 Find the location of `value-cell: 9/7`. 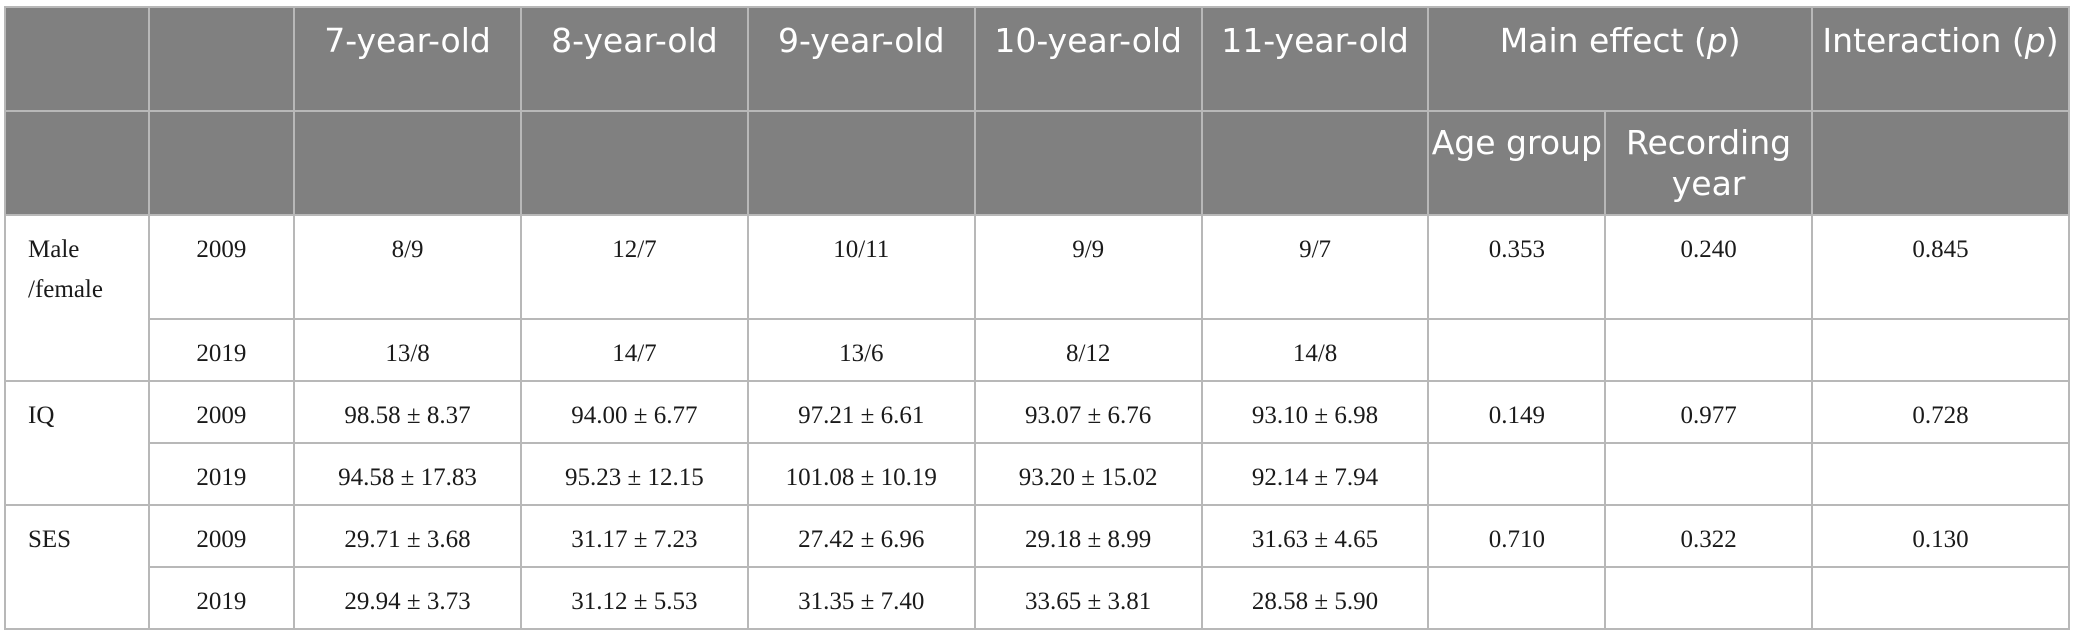

value-cell: 9/7 is located at coordinates (1315, 267).